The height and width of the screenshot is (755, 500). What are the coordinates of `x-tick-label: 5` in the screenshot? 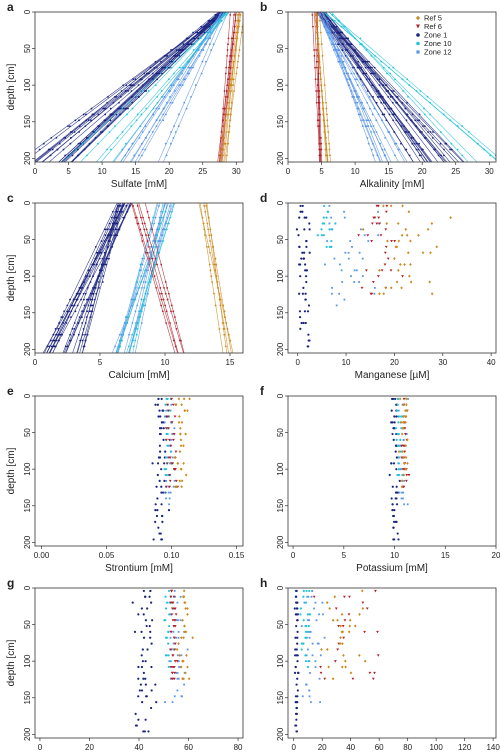 It's located at (321, 171).